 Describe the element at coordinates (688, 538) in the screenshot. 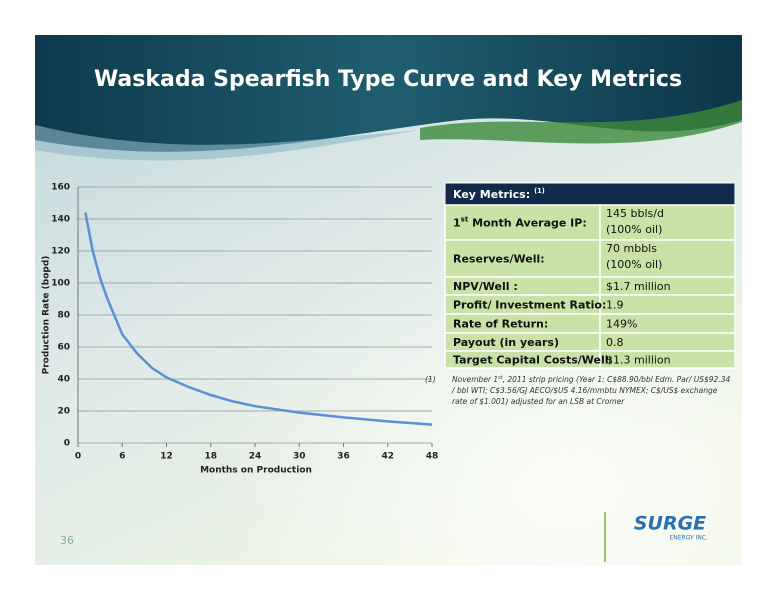

I see `logo-sub: ENERGY INC.` at that location.